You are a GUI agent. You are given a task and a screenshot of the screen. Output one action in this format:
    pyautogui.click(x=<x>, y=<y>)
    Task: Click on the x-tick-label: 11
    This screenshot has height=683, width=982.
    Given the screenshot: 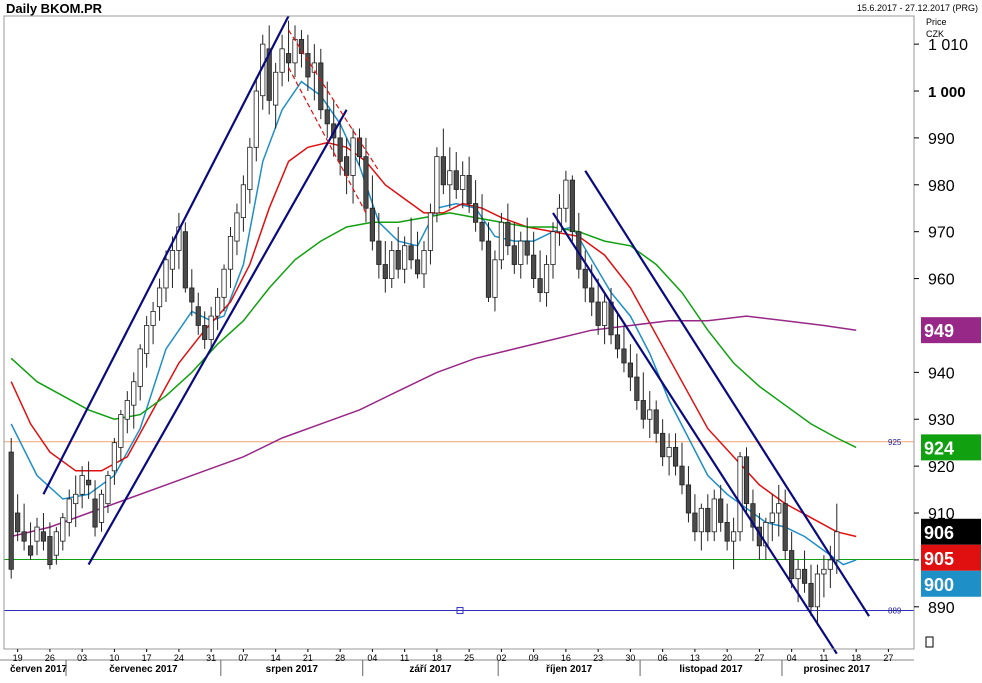 What is the action you would take?
    pyautogui.click(x=823, y=658)
    